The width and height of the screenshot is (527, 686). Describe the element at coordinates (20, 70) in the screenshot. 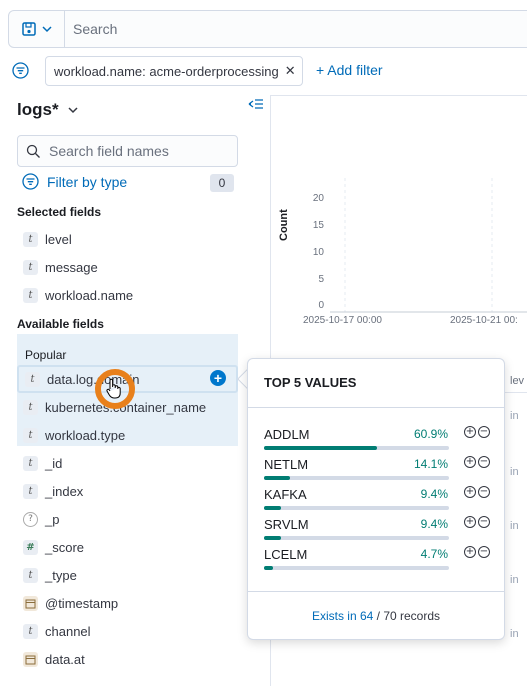

I see `filter-menu-icon` at that location.